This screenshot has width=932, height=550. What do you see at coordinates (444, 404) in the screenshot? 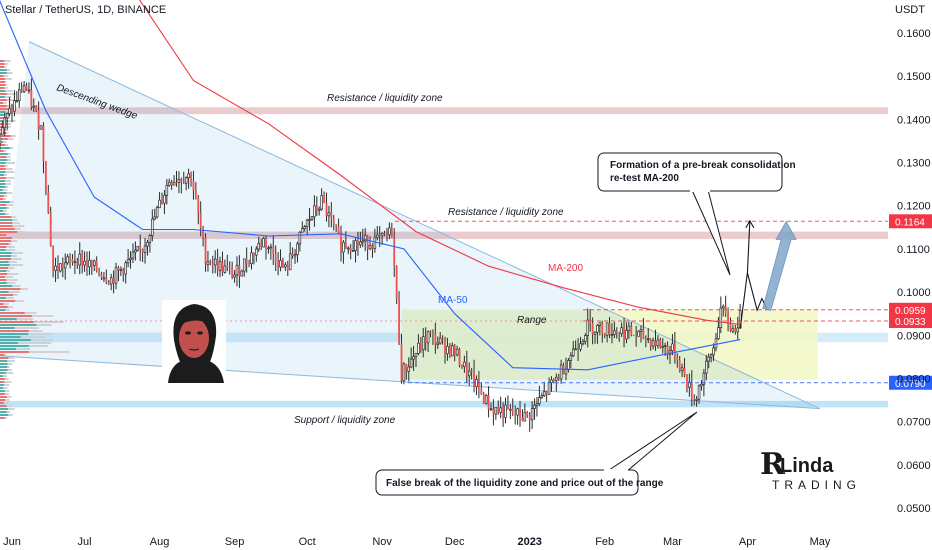
I see `liquidity-zone` at bounding box center [444, 404].